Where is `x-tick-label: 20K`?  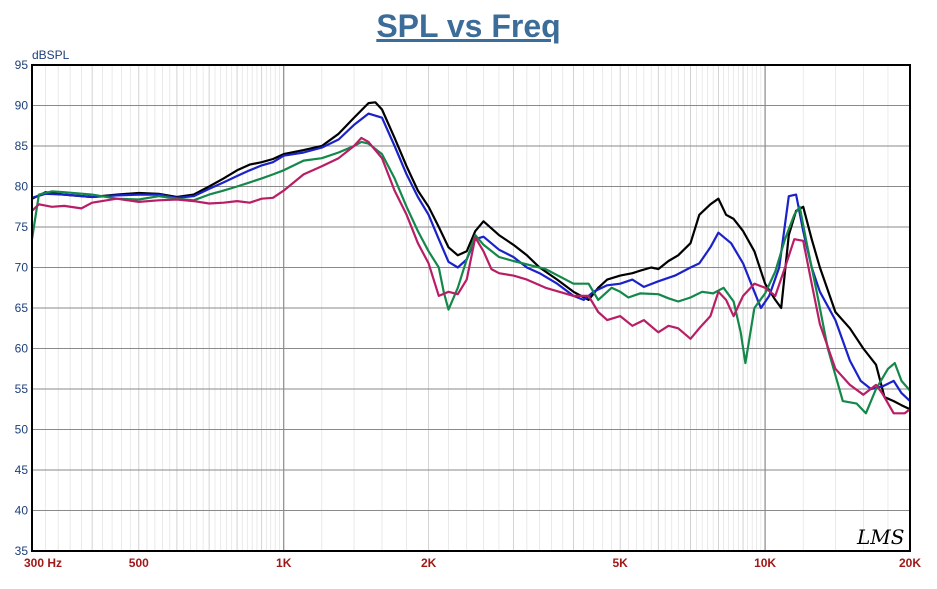 x-tick-label: 20K is located at coordinates (910, 563).